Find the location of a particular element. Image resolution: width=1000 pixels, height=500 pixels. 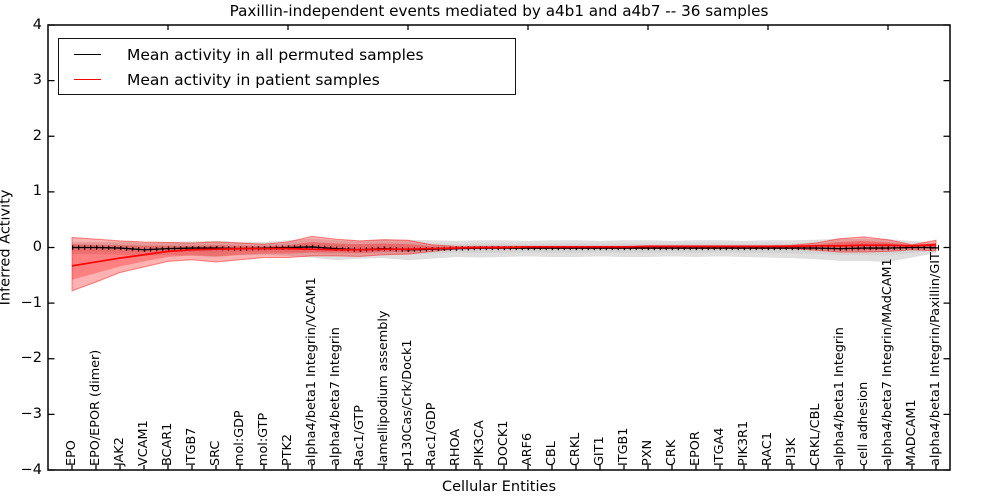

y-tick-label: −3 is located at coordinates (31, 413).